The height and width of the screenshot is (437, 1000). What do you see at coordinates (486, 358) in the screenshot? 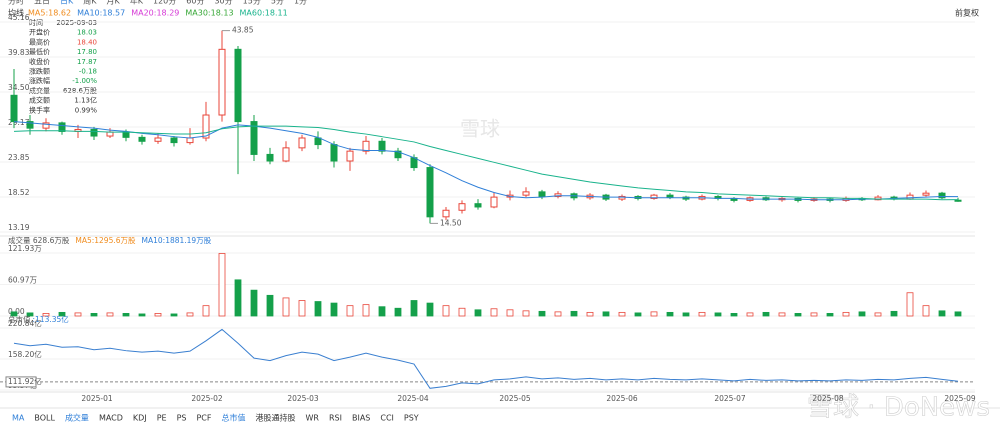
I see `cap-line` at bounding box center [486, 358].